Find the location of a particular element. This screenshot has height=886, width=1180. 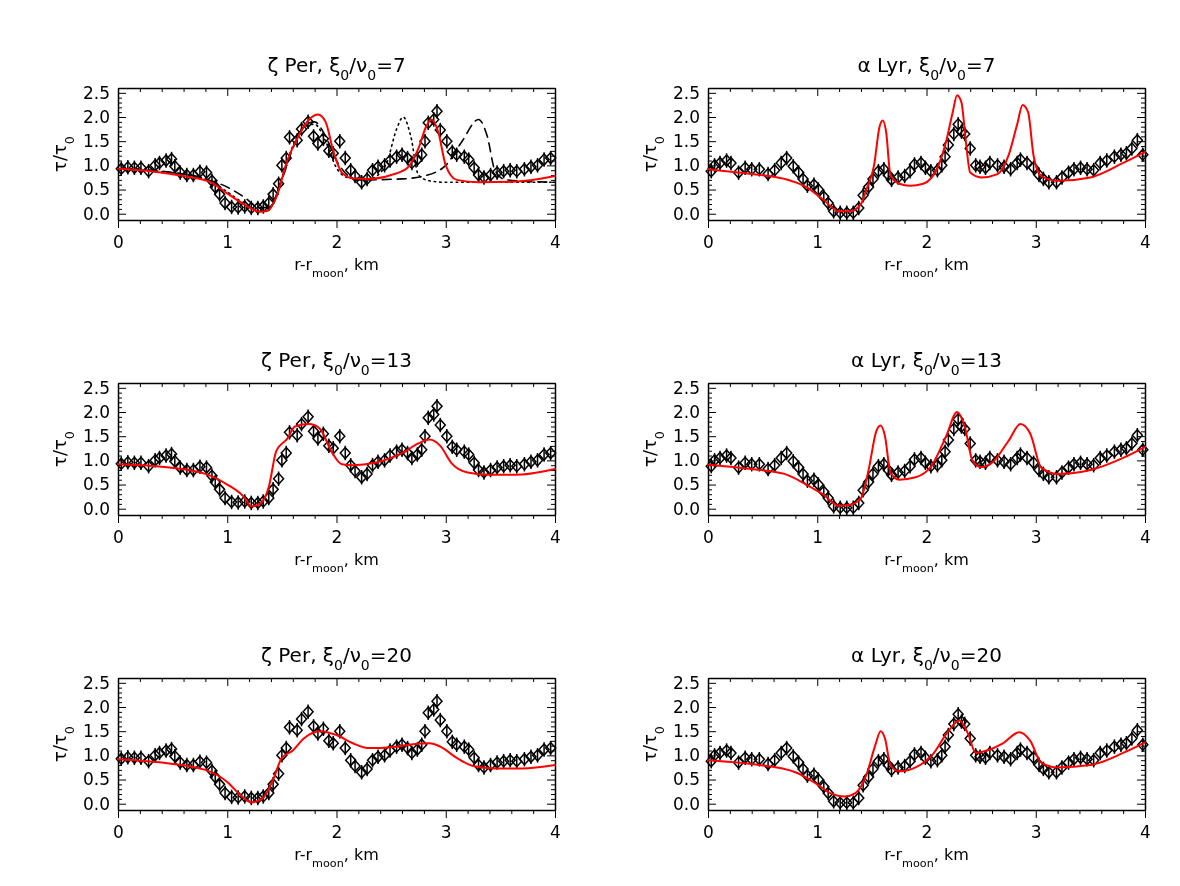

chart-title: ζ Per, ξ$_{0}$/ν$_{0}$=20 is located at coordinates (336, 658).